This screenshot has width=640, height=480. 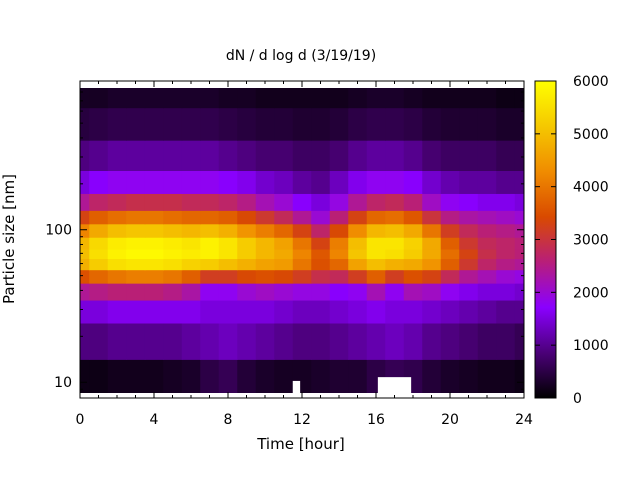 What do you see at coordinates (591, 188) in the screenshot?
I see `colorbar-tick-label: 4000` at bounding box center [591, 188].